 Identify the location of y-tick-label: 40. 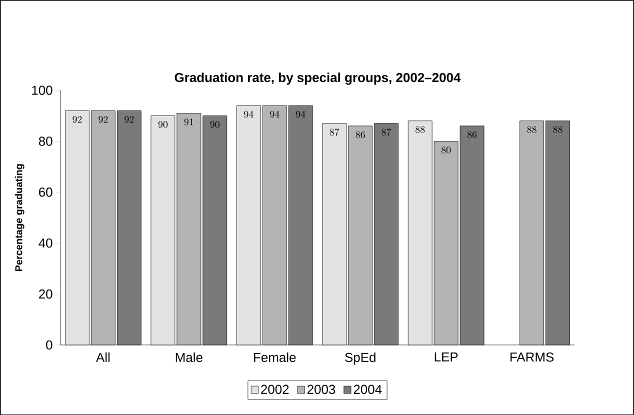
(45, 243).